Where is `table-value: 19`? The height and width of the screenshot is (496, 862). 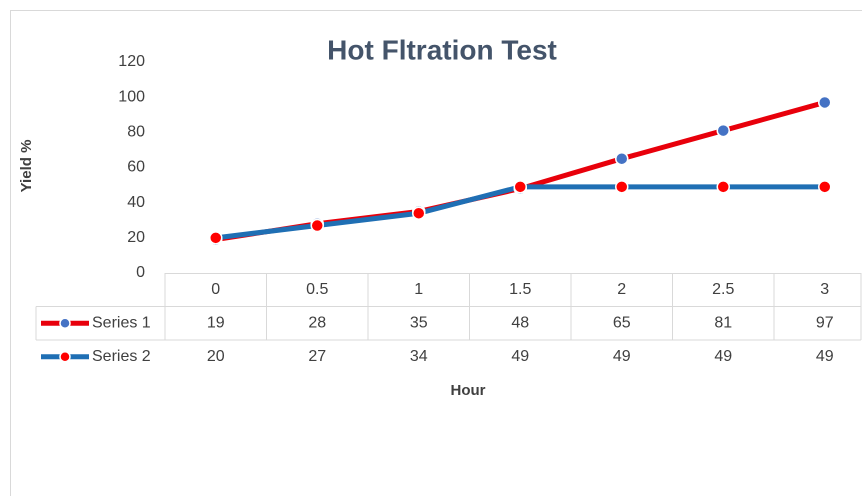 table-value: 19 is located at coordinates (216, 322).